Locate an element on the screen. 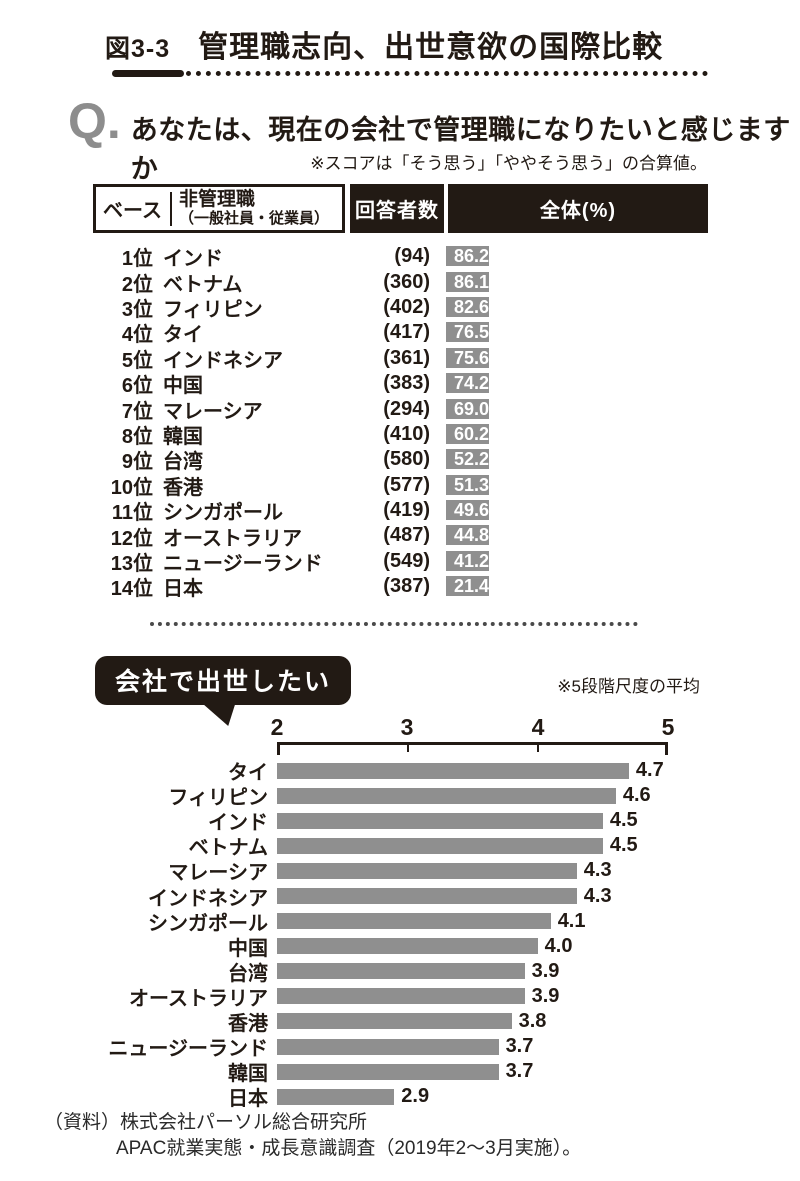  table-row: 5位 インドネシア (361) 75.6 is located at coordinates (400, 359).